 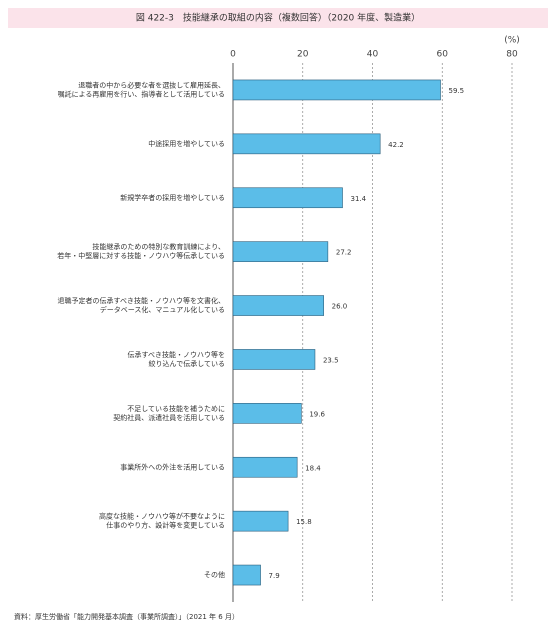 What do you see at coordinates (214, 574) in the screenshot?
I see `y-tick-label: その他` at bounding box center [214, 574].